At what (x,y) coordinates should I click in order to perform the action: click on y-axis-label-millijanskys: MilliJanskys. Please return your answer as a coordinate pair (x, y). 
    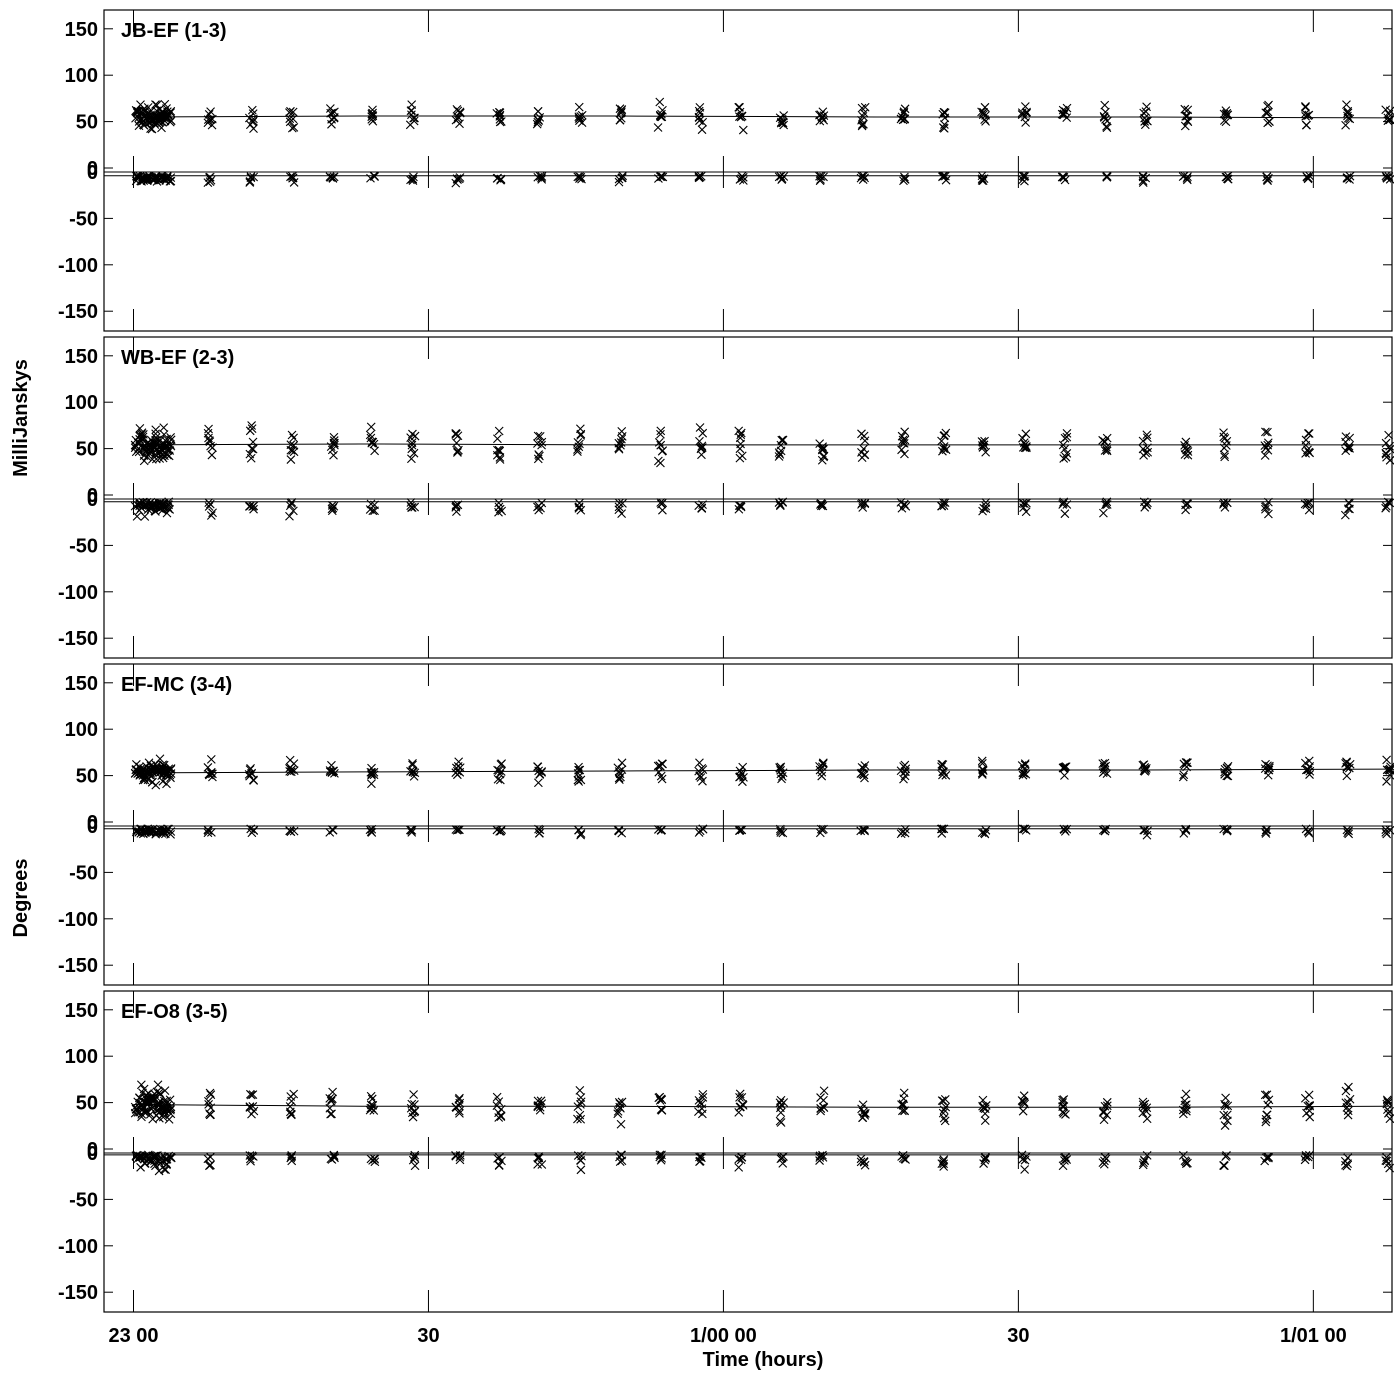
    Looking at the image, I should click on (21, 418).